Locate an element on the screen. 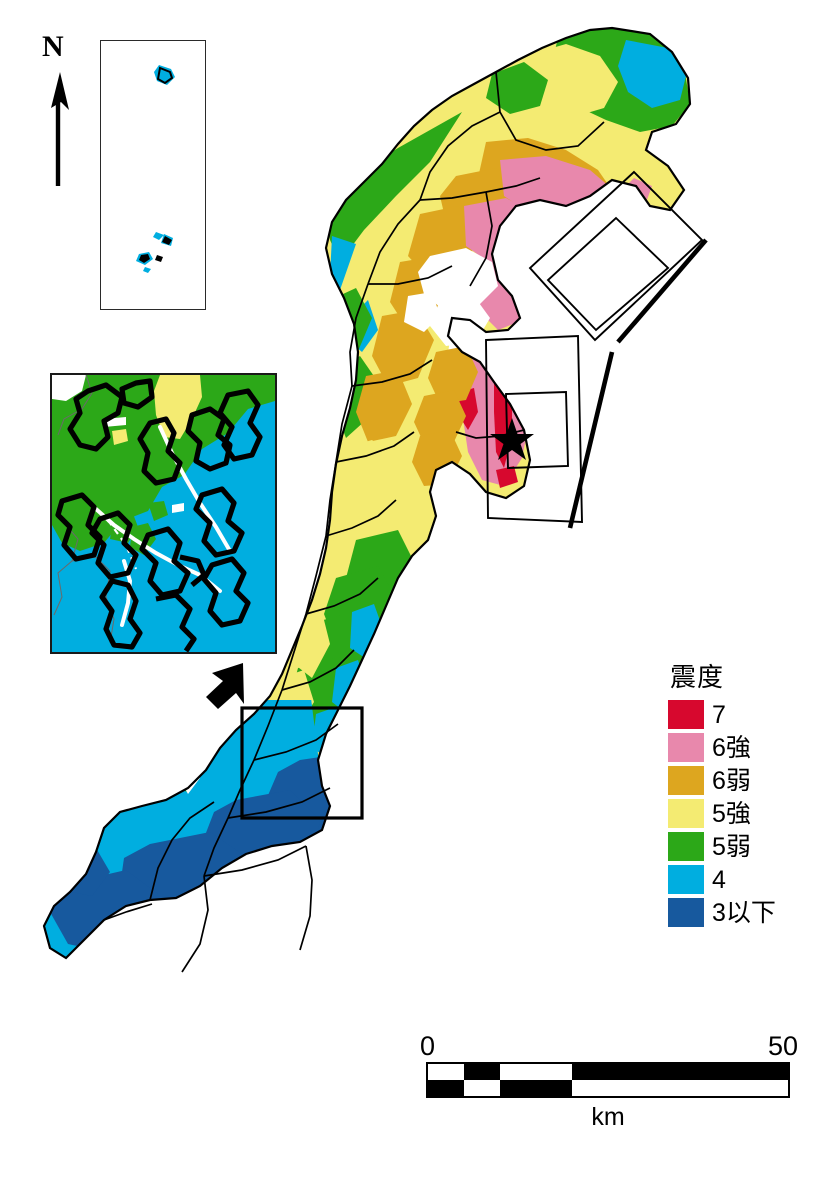 This screenshot has width=840, height=1180. north-arrow-glyph-icon is located at coordinates (60, 129).